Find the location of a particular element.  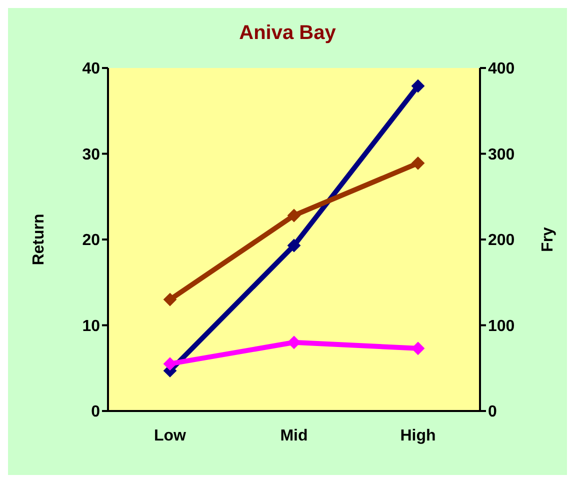

y2-tick-label: 400 is located at coordinates (501, 69).